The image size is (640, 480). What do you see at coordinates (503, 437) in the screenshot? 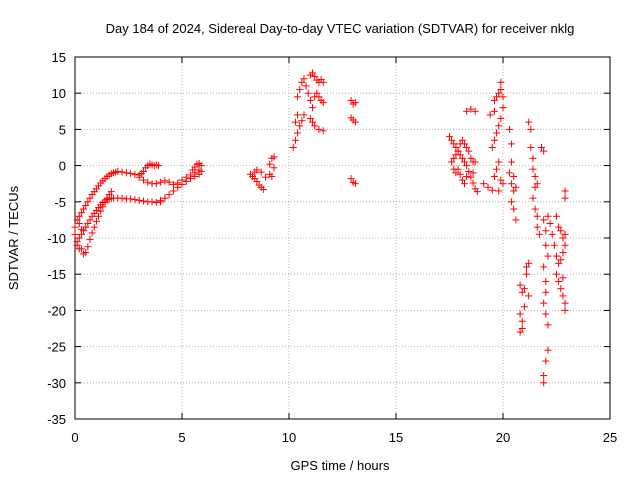
I see `x-tick-label: 20` at bounding box center [503, 437].